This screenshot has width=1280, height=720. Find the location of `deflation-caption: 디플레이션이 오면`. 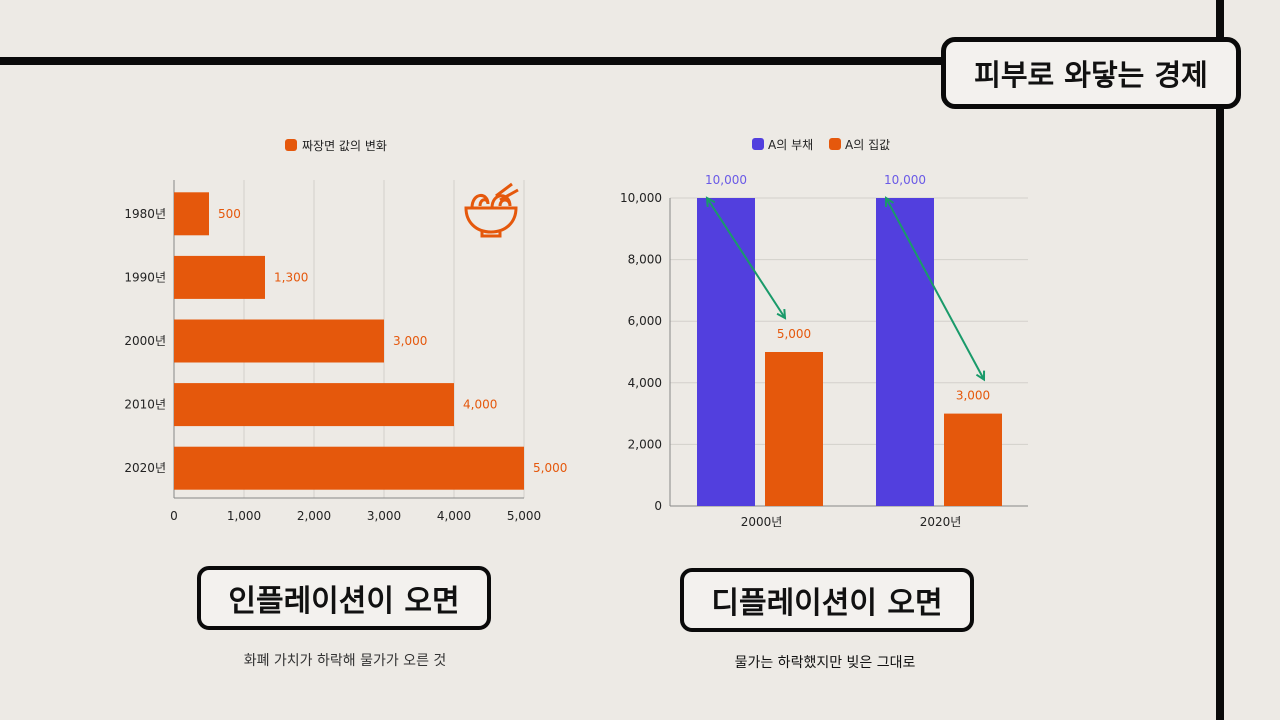

deflation-caption: 디플레이션이 오면 is located at coordinates (827, 600).